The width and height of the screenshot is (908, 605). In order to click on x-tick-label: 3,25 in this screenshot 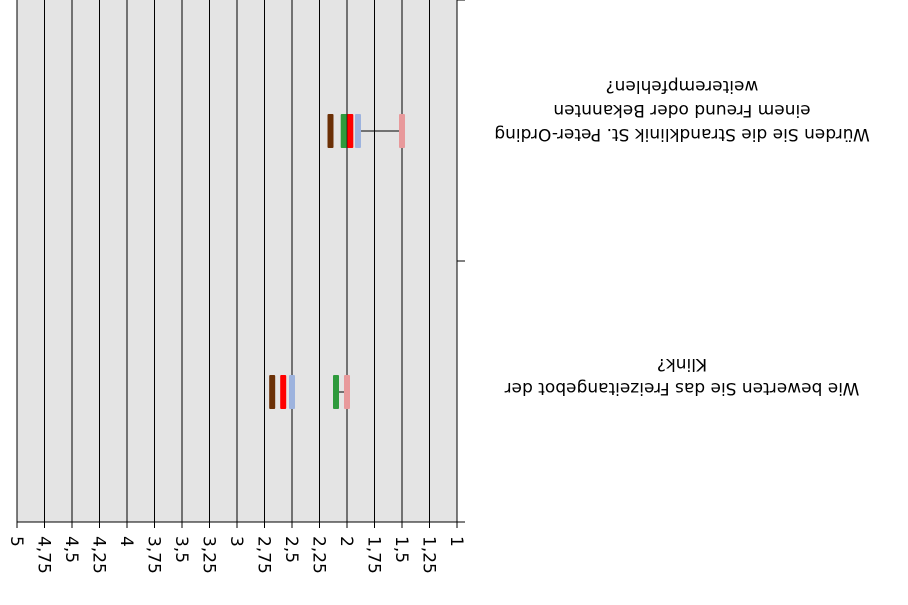, I will do `click(209, 555)`.